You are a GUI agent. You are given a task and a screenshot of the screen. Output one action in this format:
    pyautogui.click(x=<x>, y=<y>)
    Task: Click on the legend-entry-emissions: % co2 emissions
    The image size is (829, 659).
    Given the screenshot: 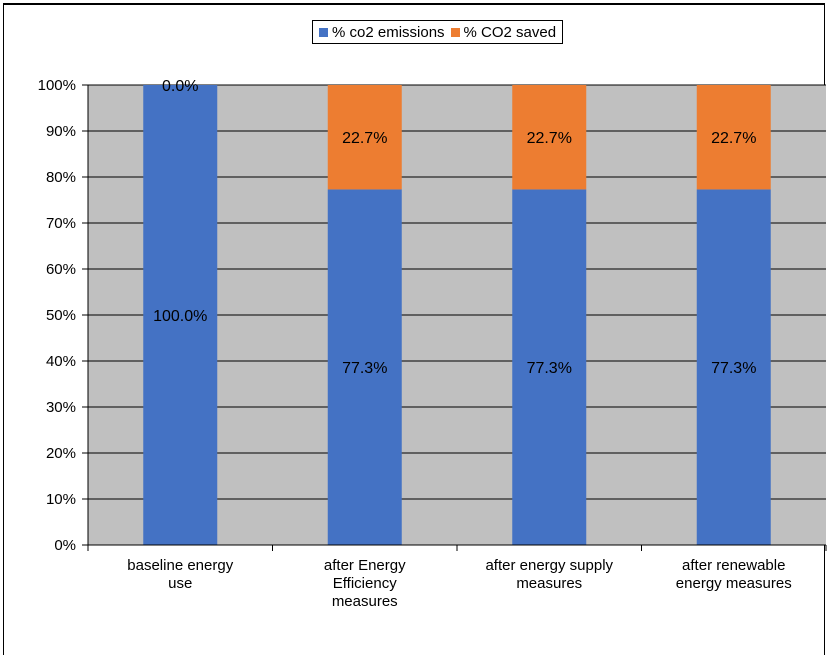 What is the action you would take?
    pyautogui.click(x=382, y=32)
    